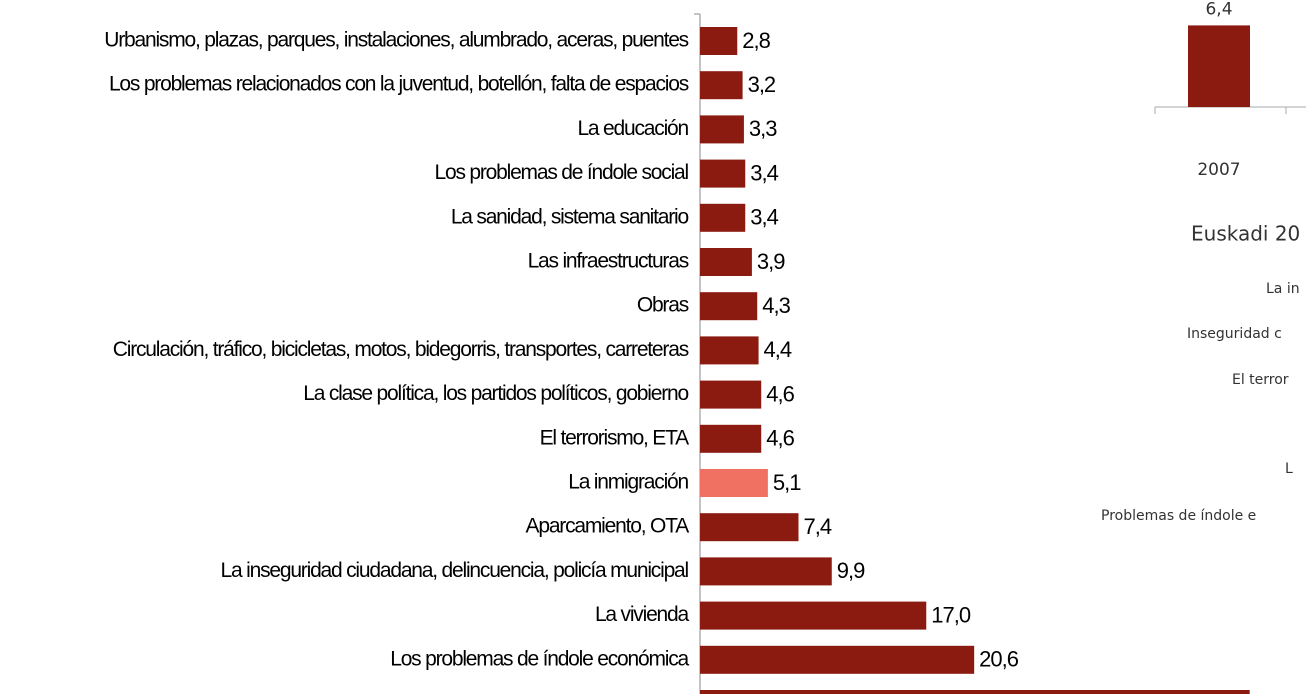  What do you see at coordinates (615, 437) in the screenshot?
I see `category-label: El terrorismo, ETA` at bounding box center [615, 437].